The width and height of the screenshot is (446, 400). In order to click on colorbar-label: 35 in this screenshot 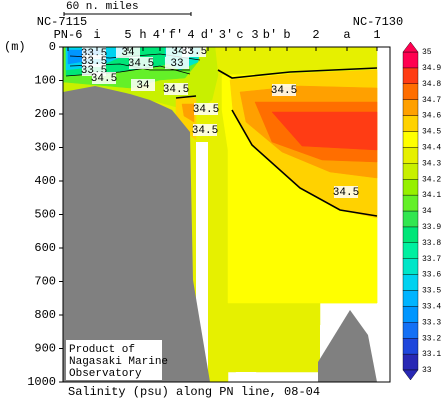, I will do `click(427, 52)`.